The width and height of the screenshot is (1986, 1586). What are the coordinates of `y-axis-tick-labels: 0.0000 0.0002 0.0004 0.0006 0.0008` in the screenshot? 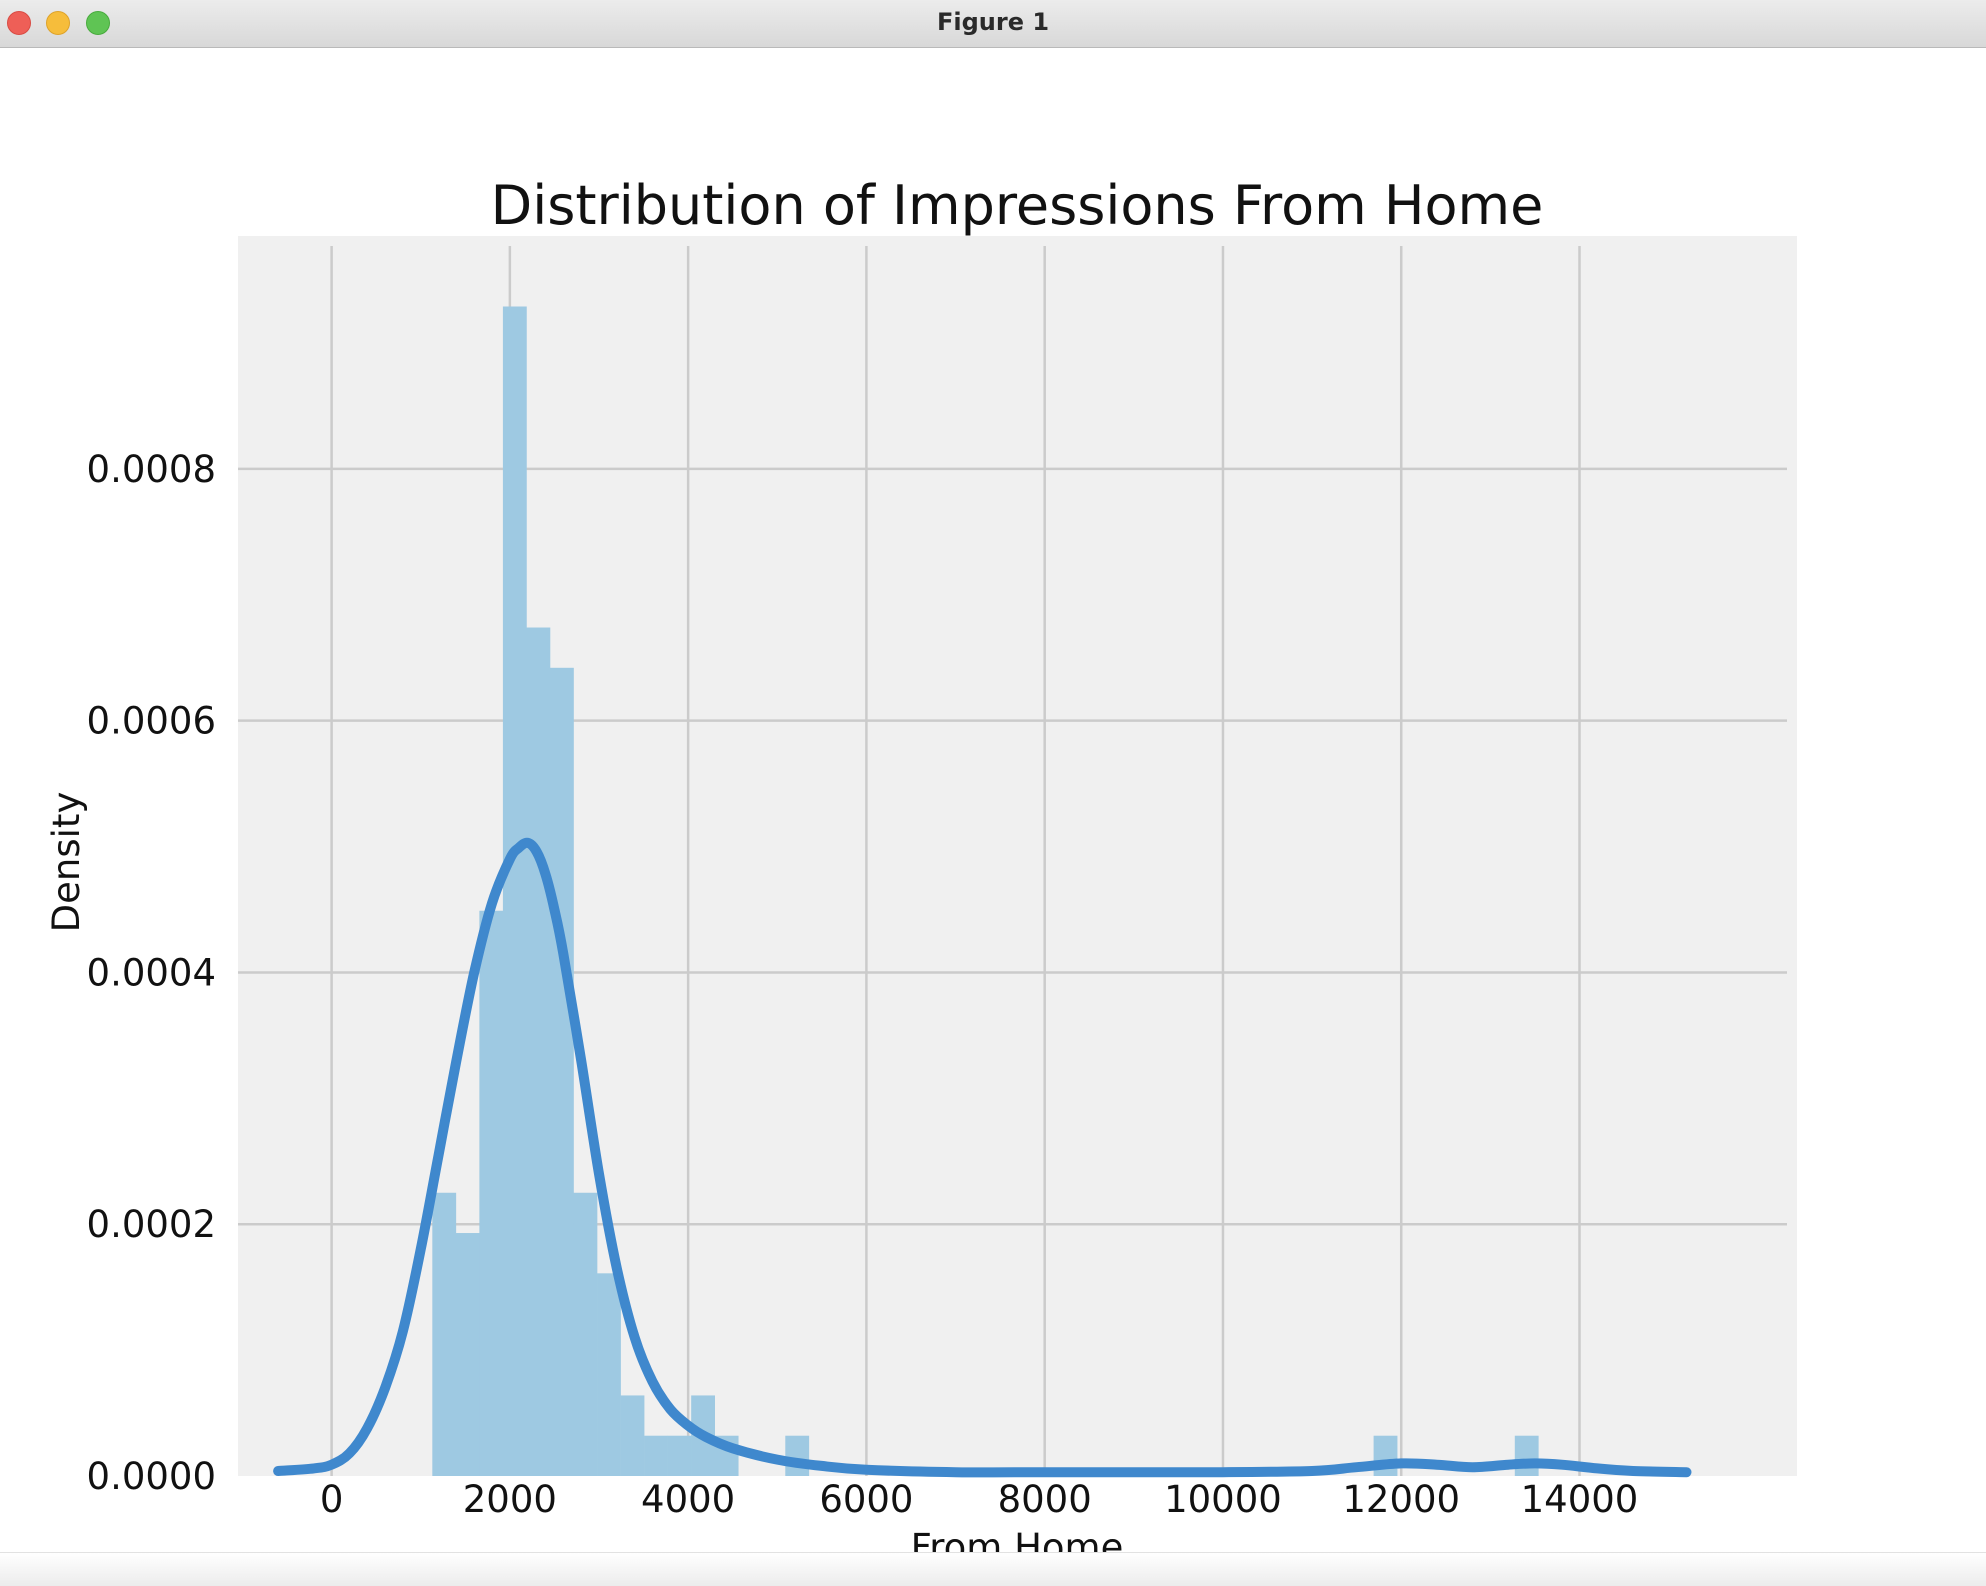 It's located at (151, 973).